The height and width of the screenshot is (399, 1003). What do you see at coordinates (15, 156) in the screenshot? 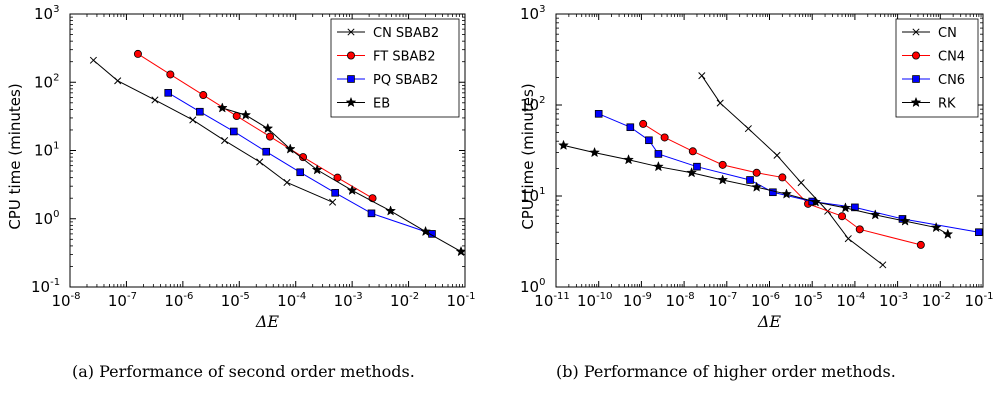
I see `y-axis-label: CPU time (minutes)` at bounding box center [15, 156].